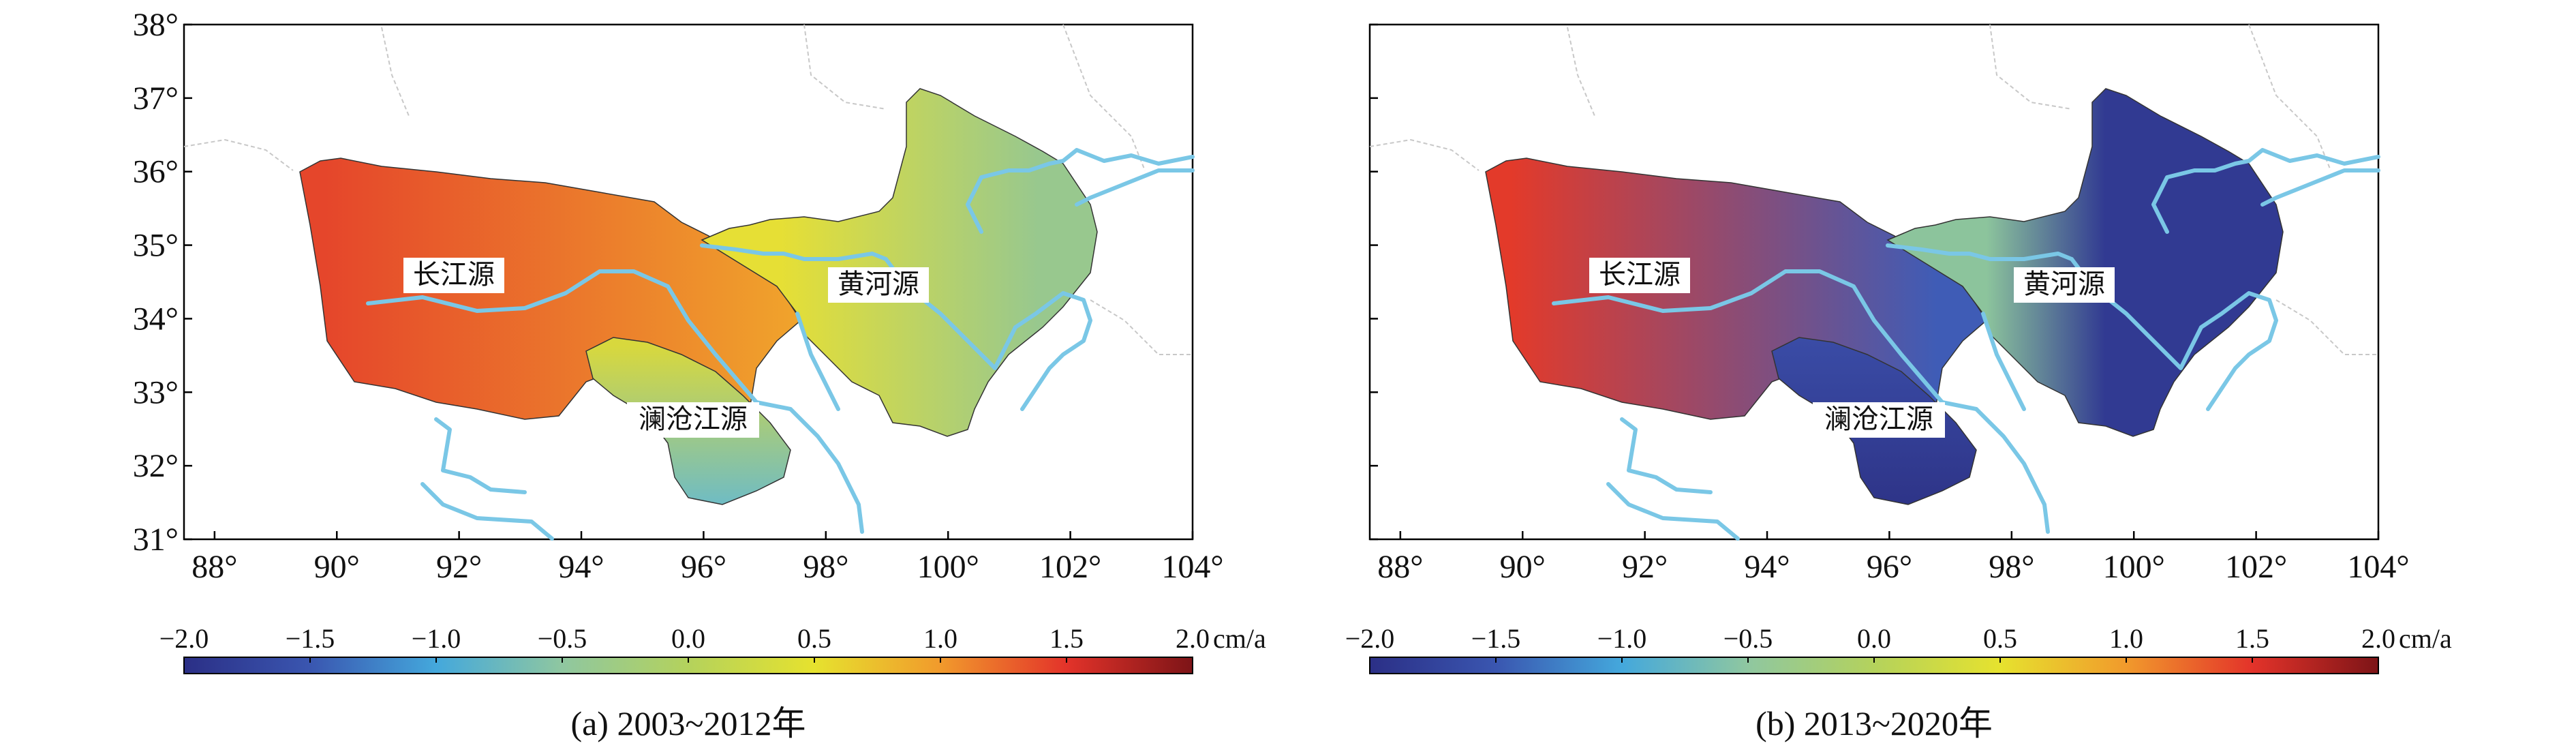 The image size is (2576, 752). I want to click on lat-tick-label: 33°, so click(156, 392).